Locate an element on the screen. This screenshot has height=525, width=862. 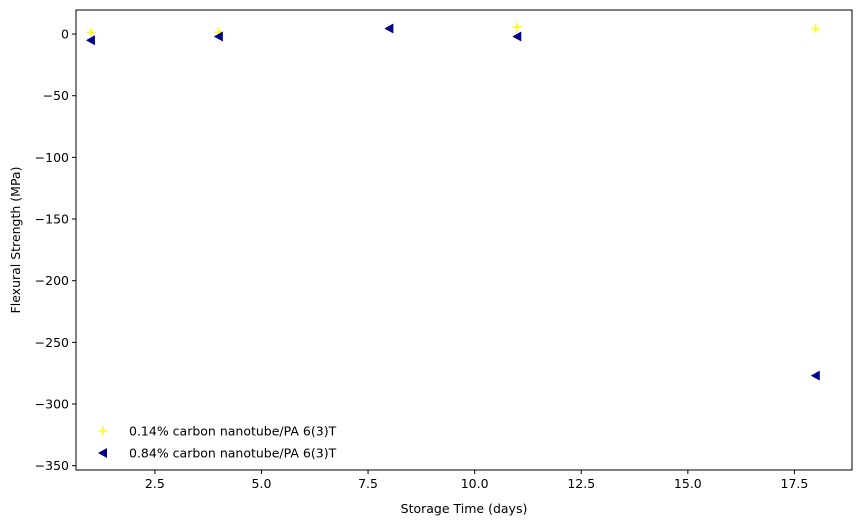
legend-marker-triangle is located at coordinates (102, 453).